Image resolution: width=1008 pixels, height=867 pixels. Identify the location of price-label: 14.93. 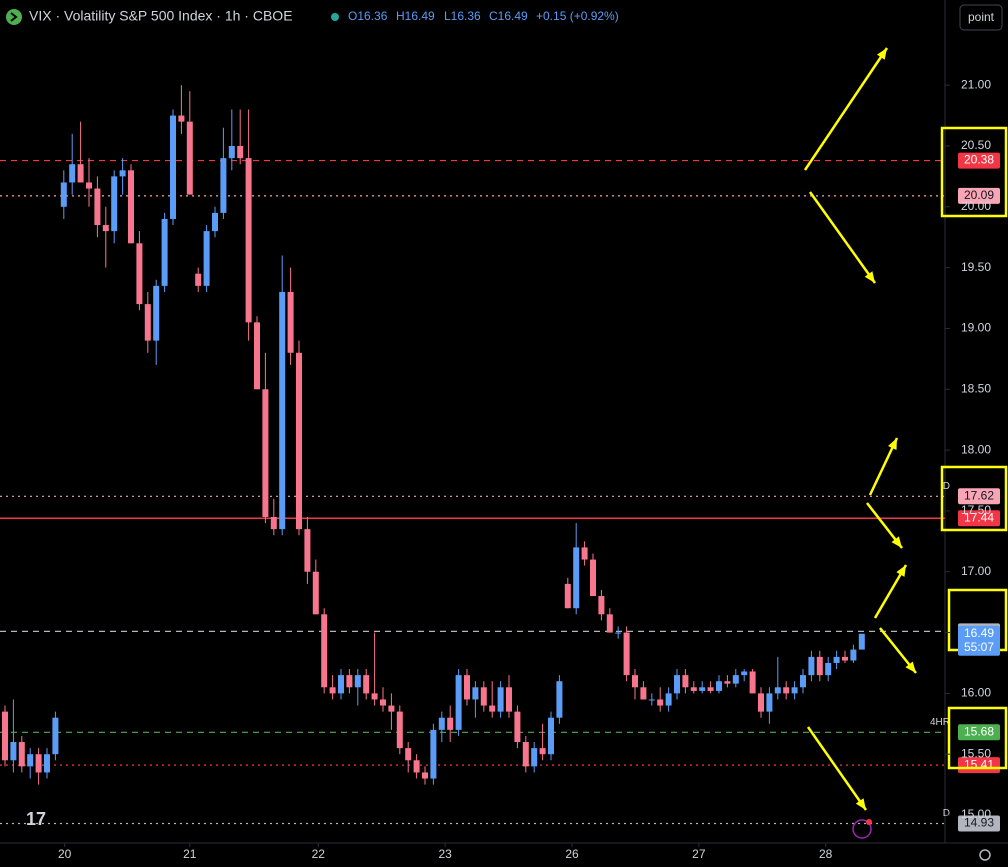
(979, 823).